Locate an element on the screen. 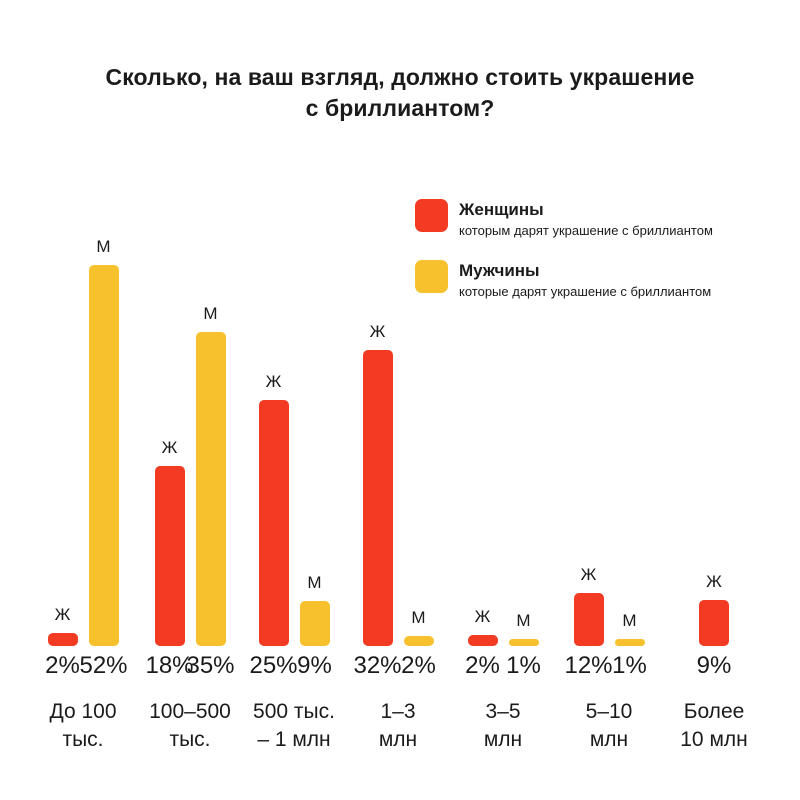  legend-swatch-men is located at coordinates (431, 276).